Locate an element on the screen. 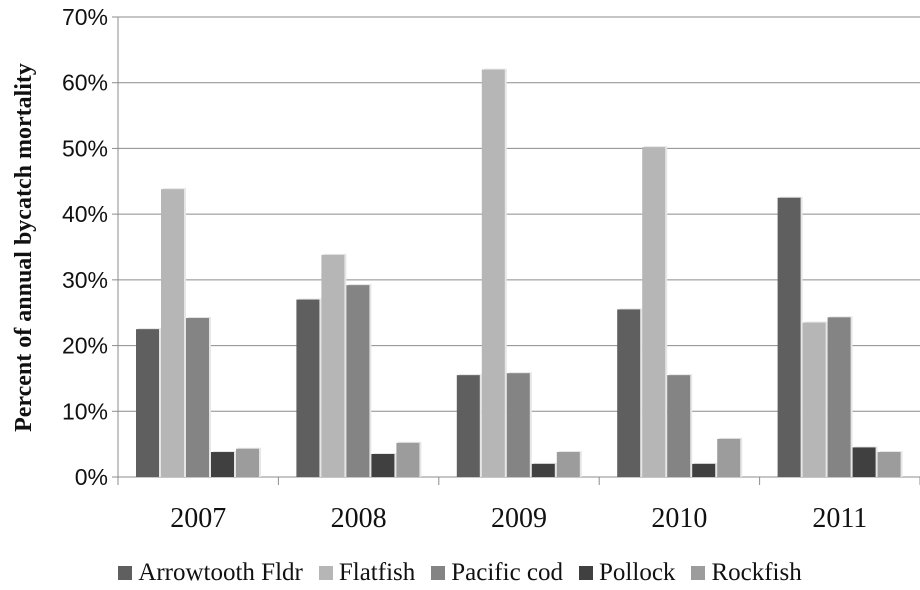  y-axis-label-container: Percent of annual bycatch mortality is located at coordinates (24, 247).